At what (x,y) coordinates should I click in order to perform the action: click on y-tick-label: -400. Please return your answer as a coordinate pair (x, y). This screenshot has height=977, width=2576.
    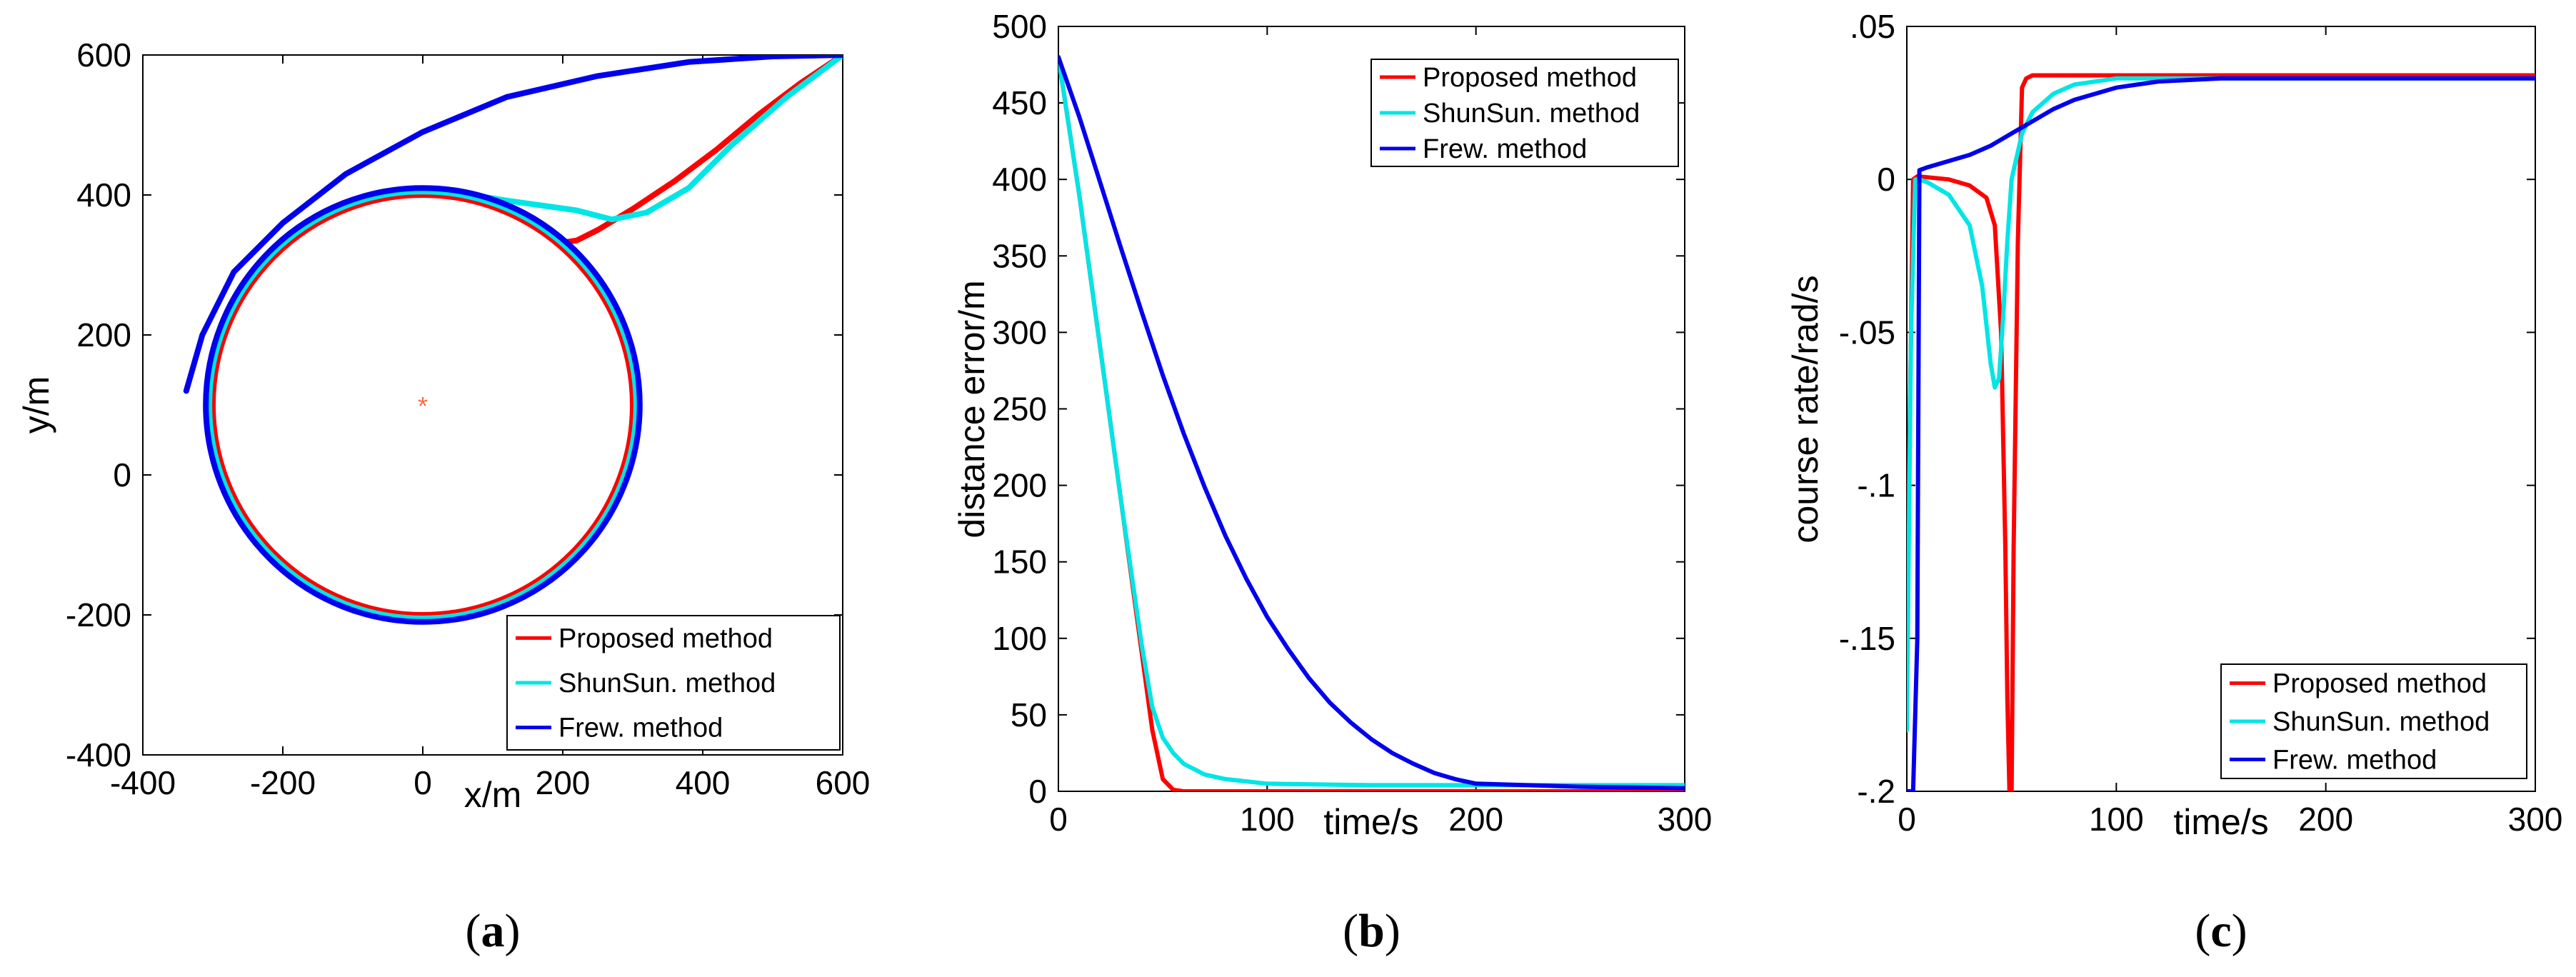
    Looking at the image, I should click on (98, 754).